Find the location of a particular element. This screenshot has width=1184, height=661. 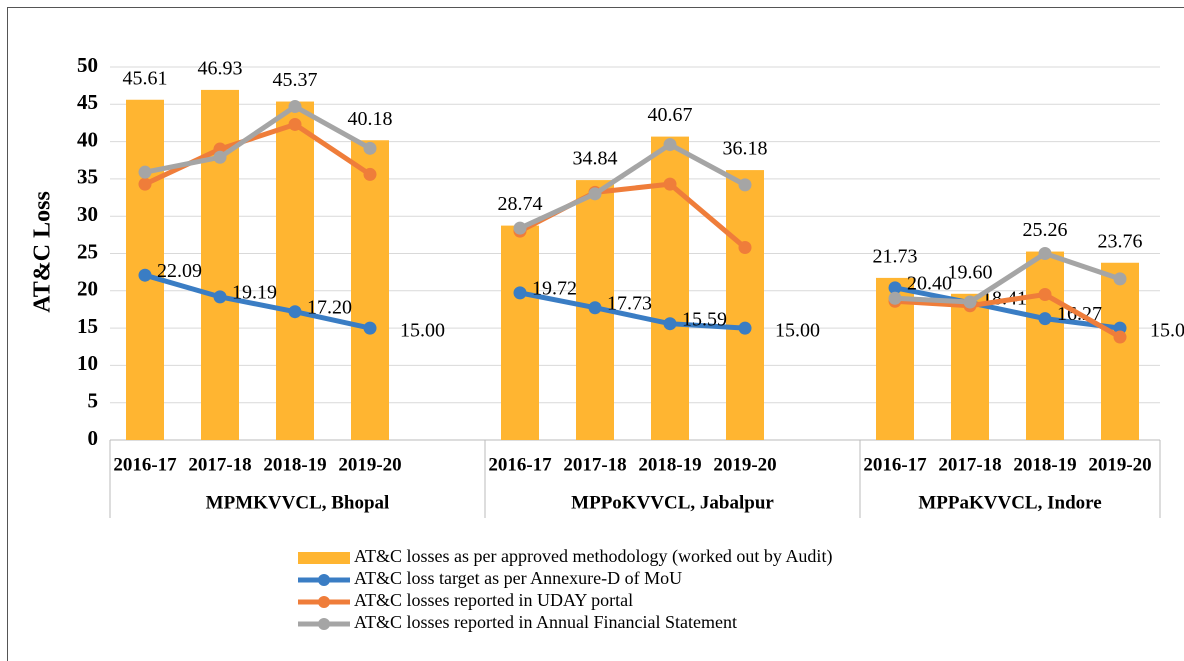

value-label: 19.60 is located at coordinates (970, 272).